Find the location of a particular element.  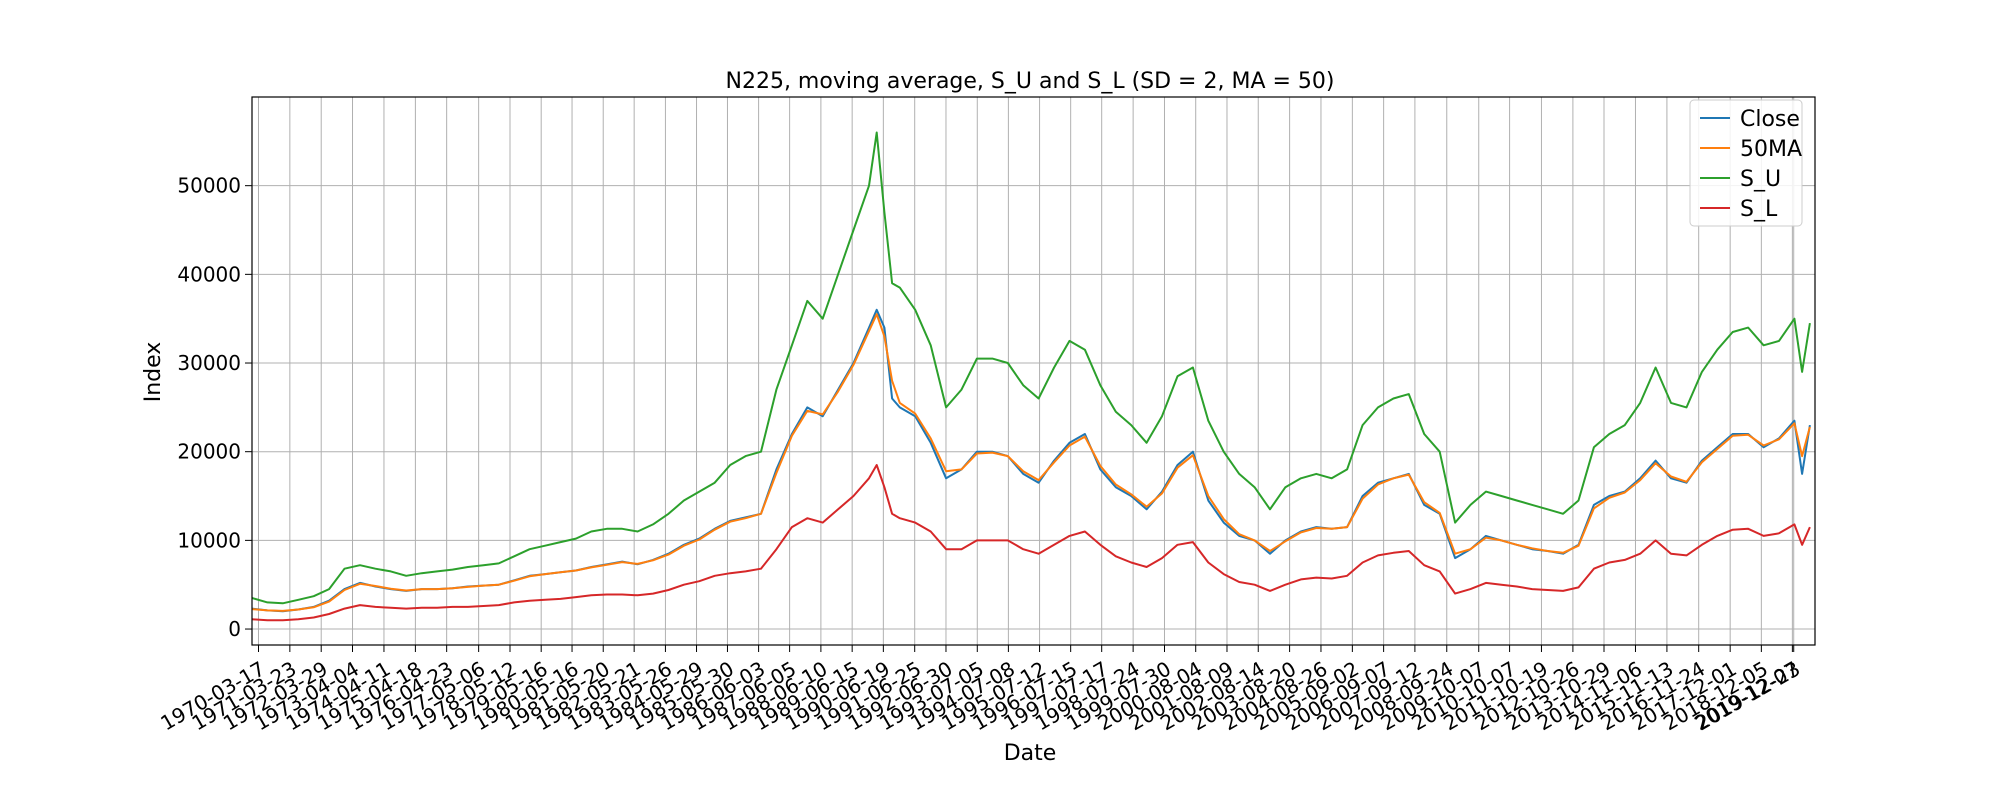

y-tick-label: 20000 is located at coordinates (209, 452).